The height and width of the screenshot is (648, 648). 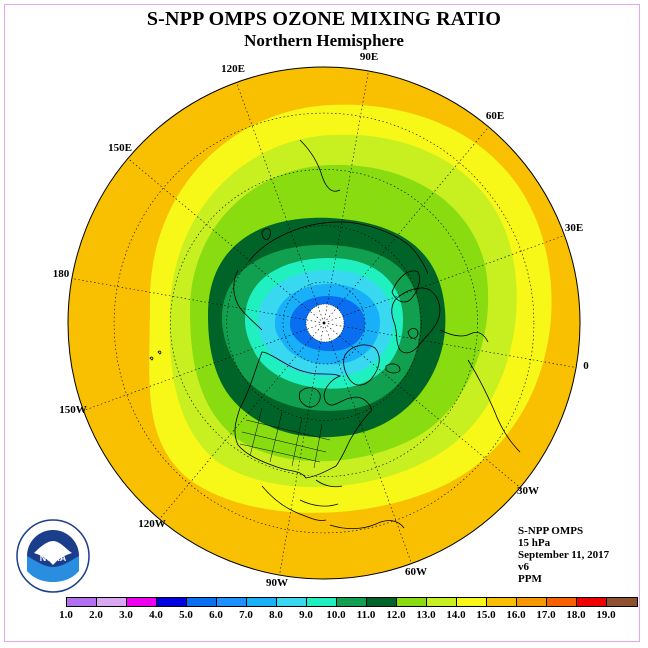 What do you see at coordinates (369, 57) in the screenshot?
I see `longitude-label: 90E` at bounding box center [369, 57].